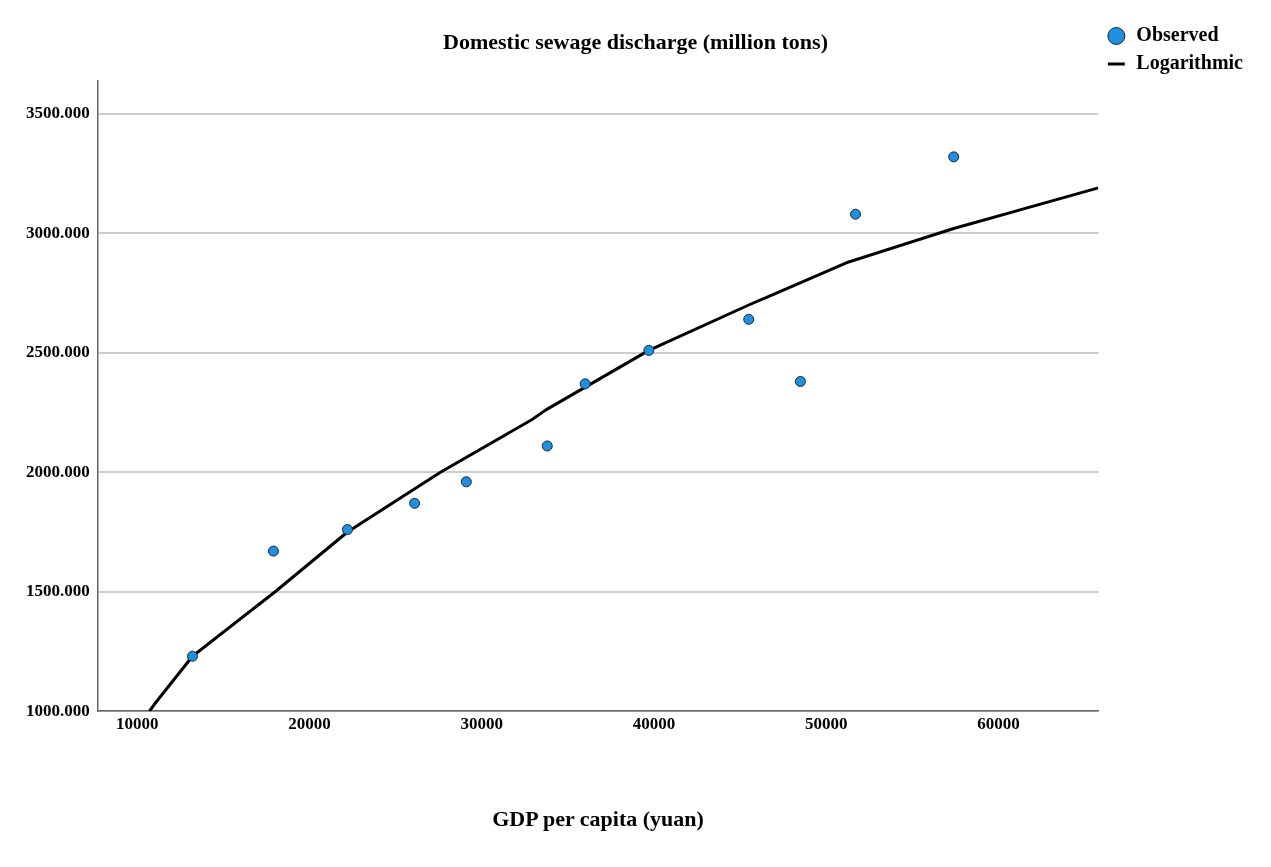 The width and height of the screenshot is (1271, 867). What do you see at coordinates (58, 352) in the screenshot?
I see `y-tick-label: 2500.000` at bounding box center [58, 352].